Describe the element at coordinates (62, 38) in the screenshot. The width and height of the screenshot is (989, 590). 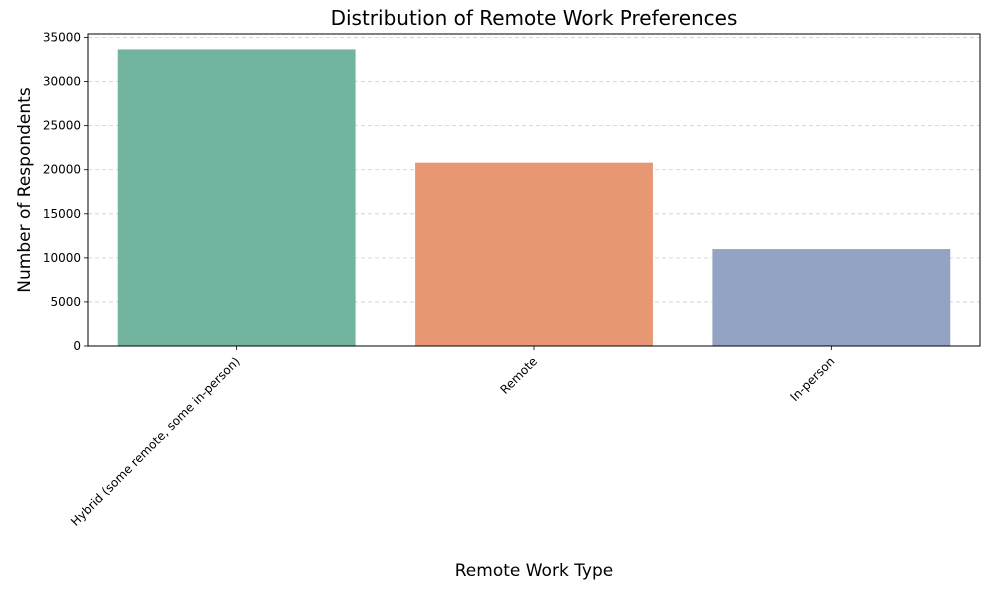
I see `y-tick-label: 35000` at that location.